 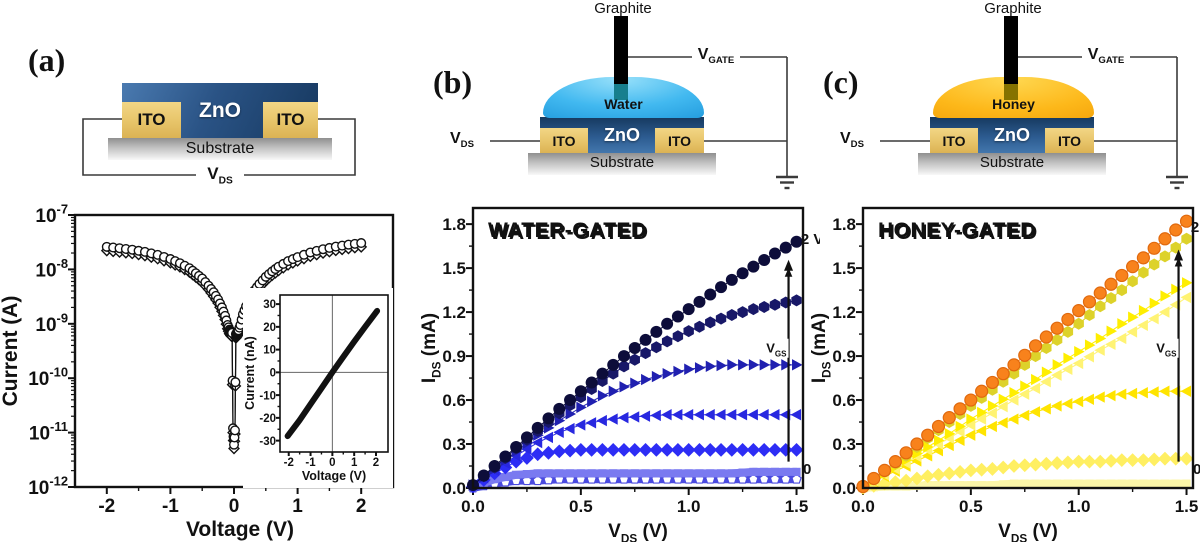 I want to click on chart-title-c: HONEY-GATED, so click(x=957, y=230).